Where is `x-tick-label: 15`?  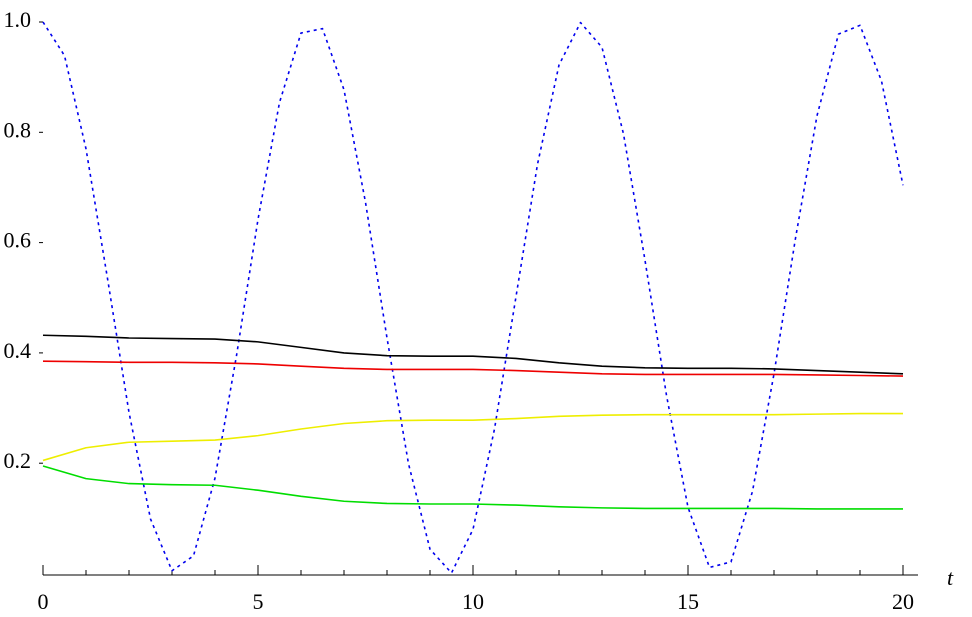 x-tick-label: 15 is located at coordinates (688, 601).